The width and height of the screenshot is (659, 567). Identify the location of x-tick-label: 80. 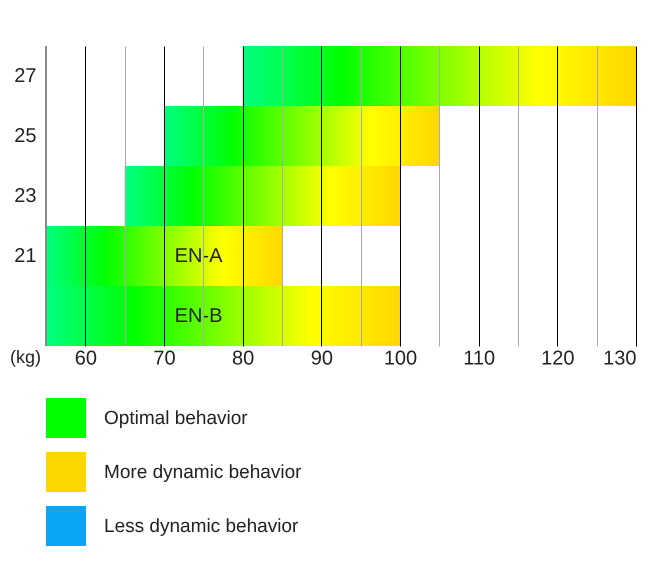
(243, 359).